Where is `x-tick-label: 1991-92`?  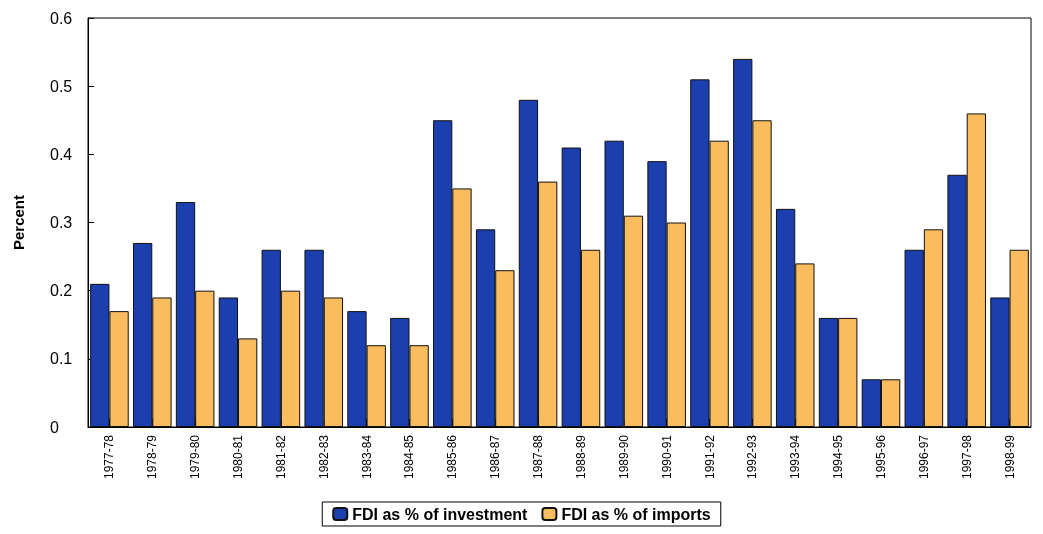 x-tick-label: 1991-92 is located at coordinates (709, 457).